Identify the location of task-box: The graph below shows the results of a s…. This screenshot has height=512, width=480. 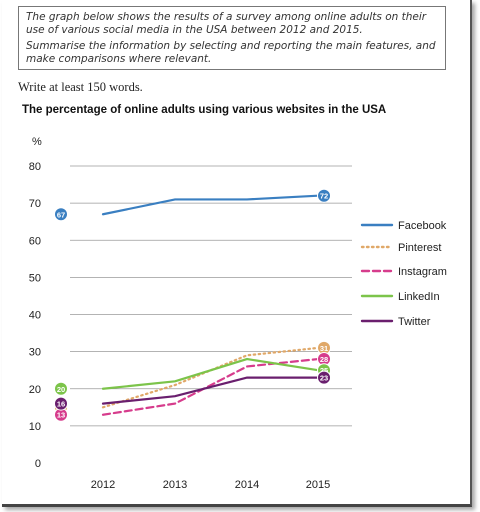
(232, 38).